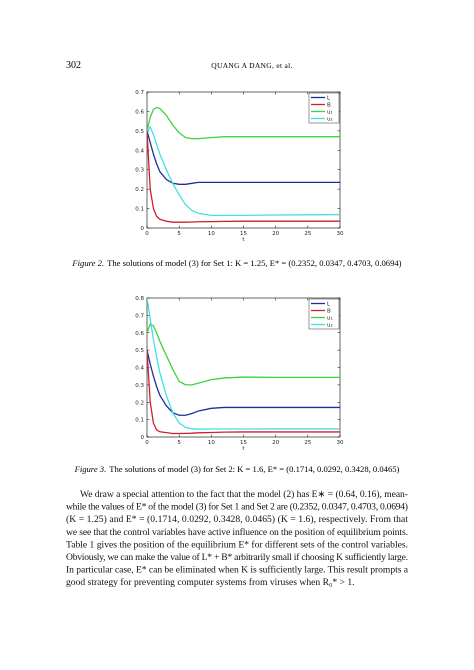 The image size is (474, 670). I want to click on page-number: 302, so click(73, 65).